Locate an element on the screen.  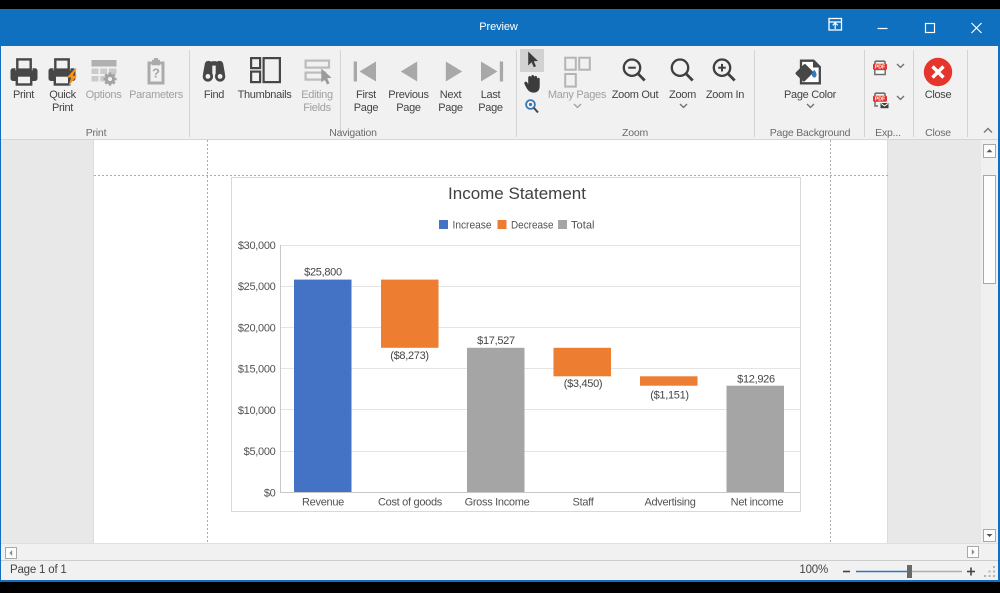
svg-text: Revenue is located at coordinates (323, 503).